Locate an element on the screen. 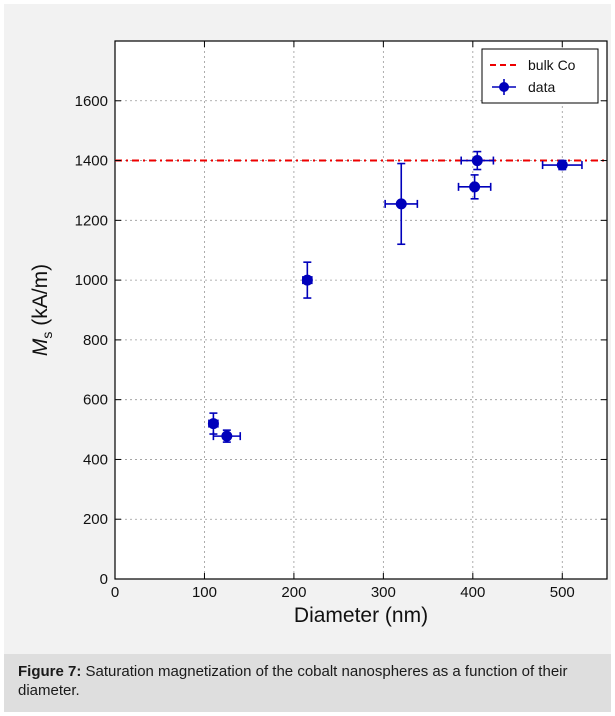  legend-data-label: data is located at coordinates (541, 87).